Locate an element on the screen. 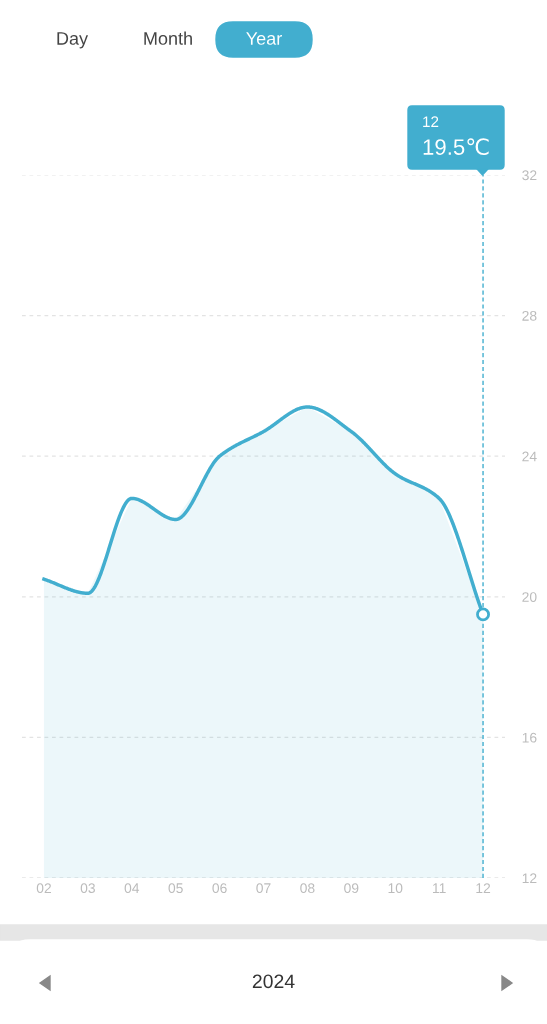 This screenshot has width=547, height=1024. x-tick-label: 09 is located at coordinates (351, 888).